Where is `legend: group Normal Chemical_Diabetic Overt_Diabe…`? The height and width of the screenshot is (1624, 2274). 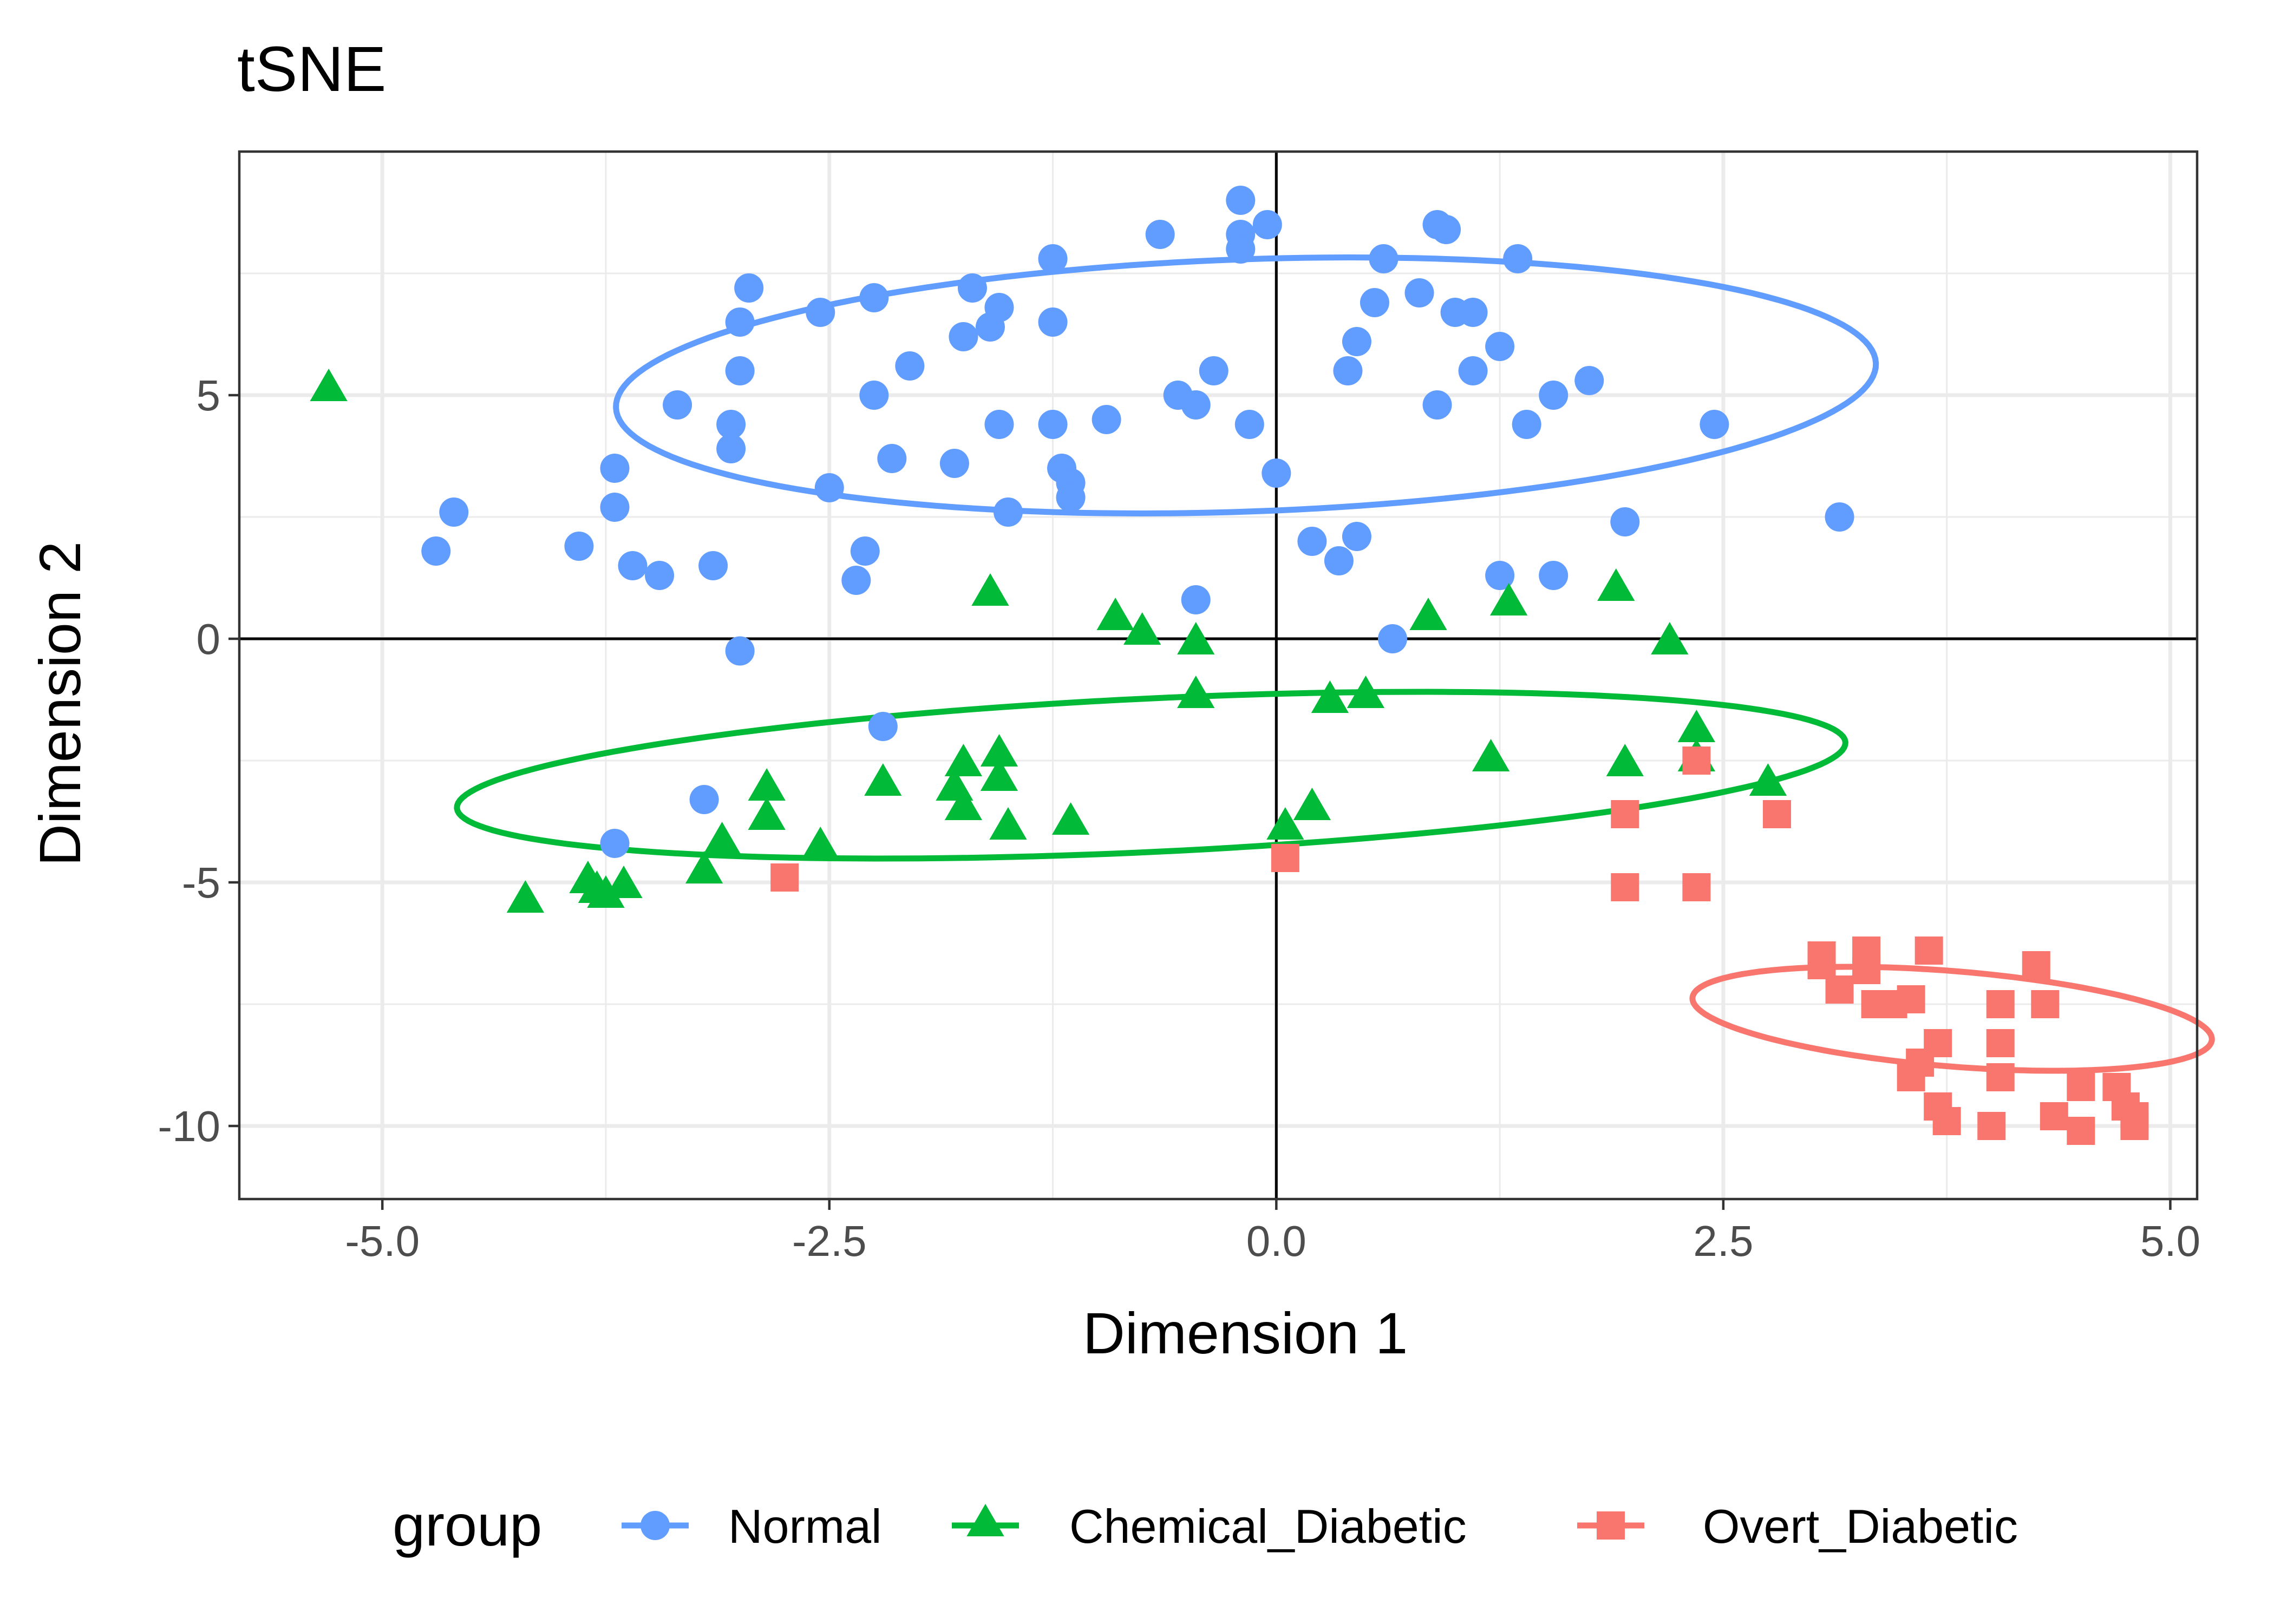
legend: group Normal Chemical_Diabetic Overt_Diabe… is located at coordinates (1206, 1525).